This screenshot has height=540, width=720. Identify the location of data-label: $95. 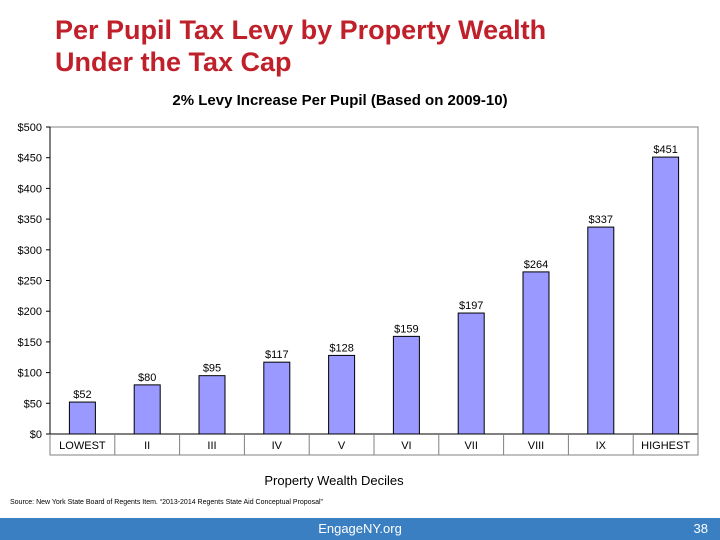
(212, 369).